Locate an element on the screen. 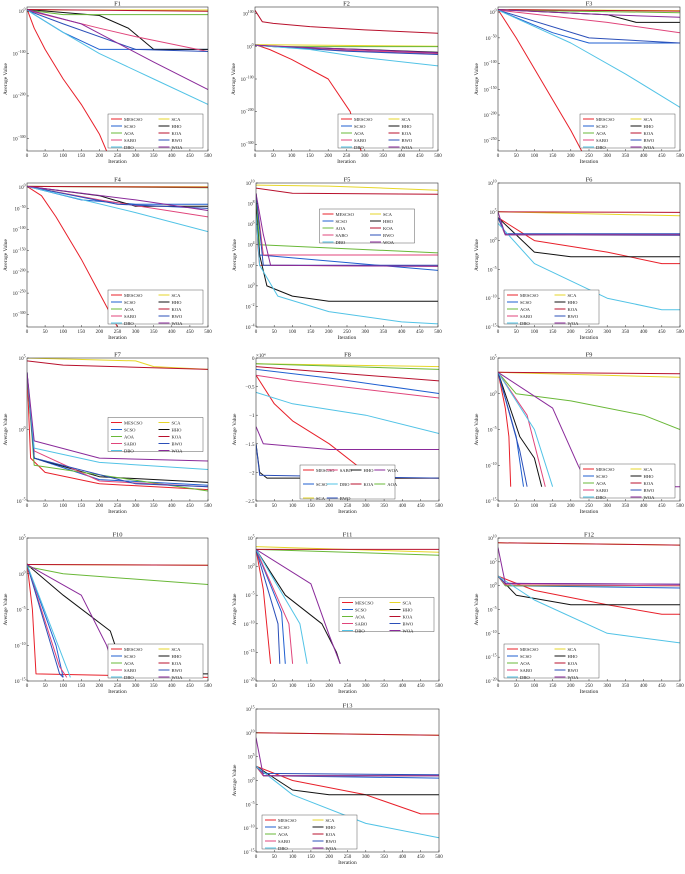 This screenshot has width=685, height=874. legend-label: SCA is located at coordinates (177, 119).